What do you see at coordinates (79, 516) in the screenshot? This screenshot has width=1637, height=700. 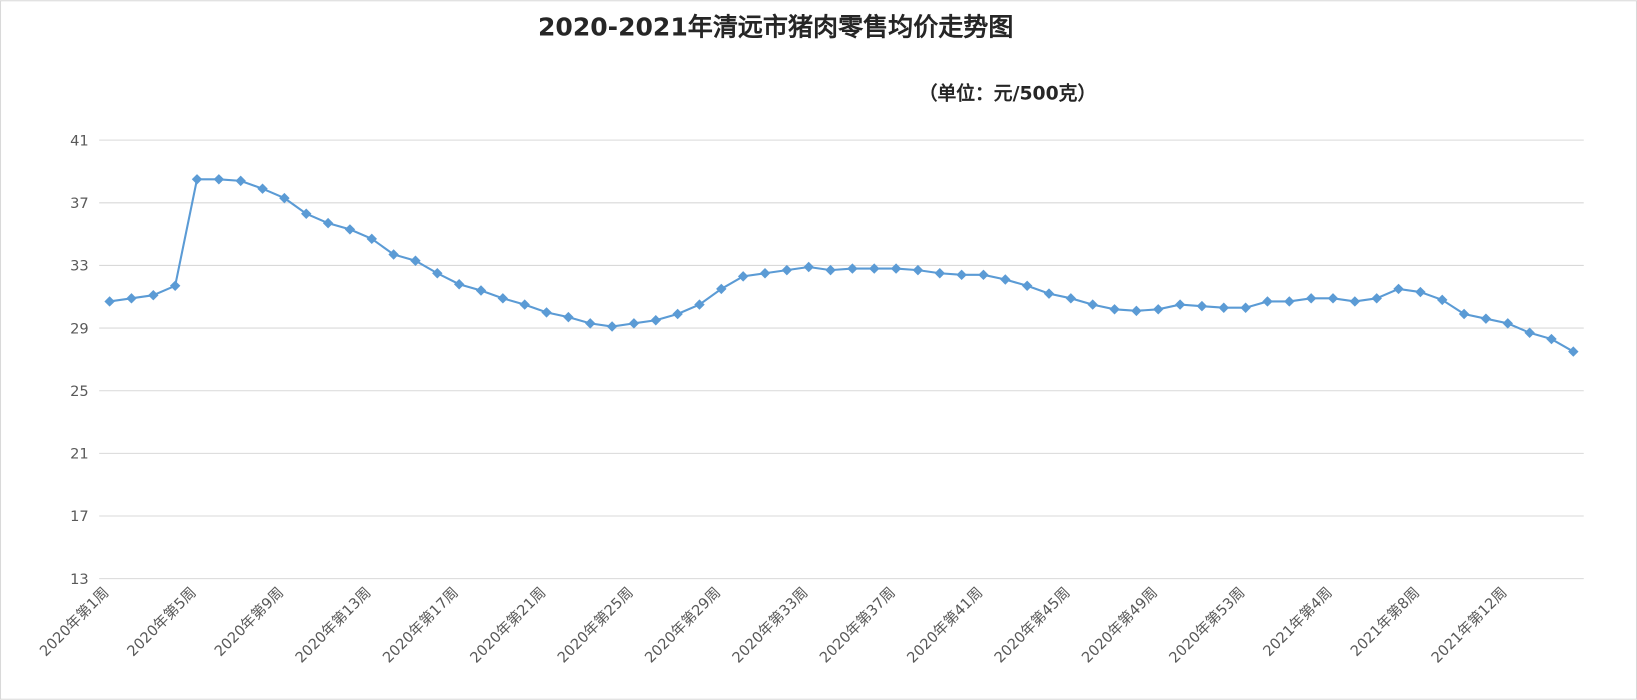 I see `y-tick-label: 17` at bounding box center [79, 516].